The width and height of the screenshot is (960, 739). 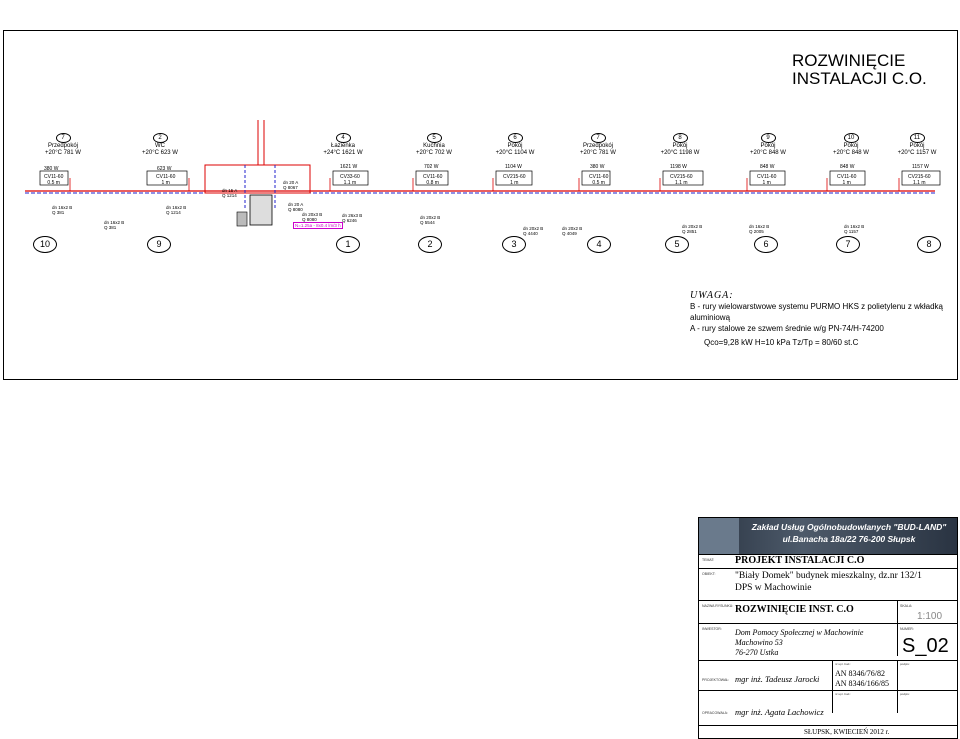 What do you see at coordinates (759, 229) in the screenshot?
I see `pipe-label: dn 16x2 B Q 2005` at bounding box center [759, 229].